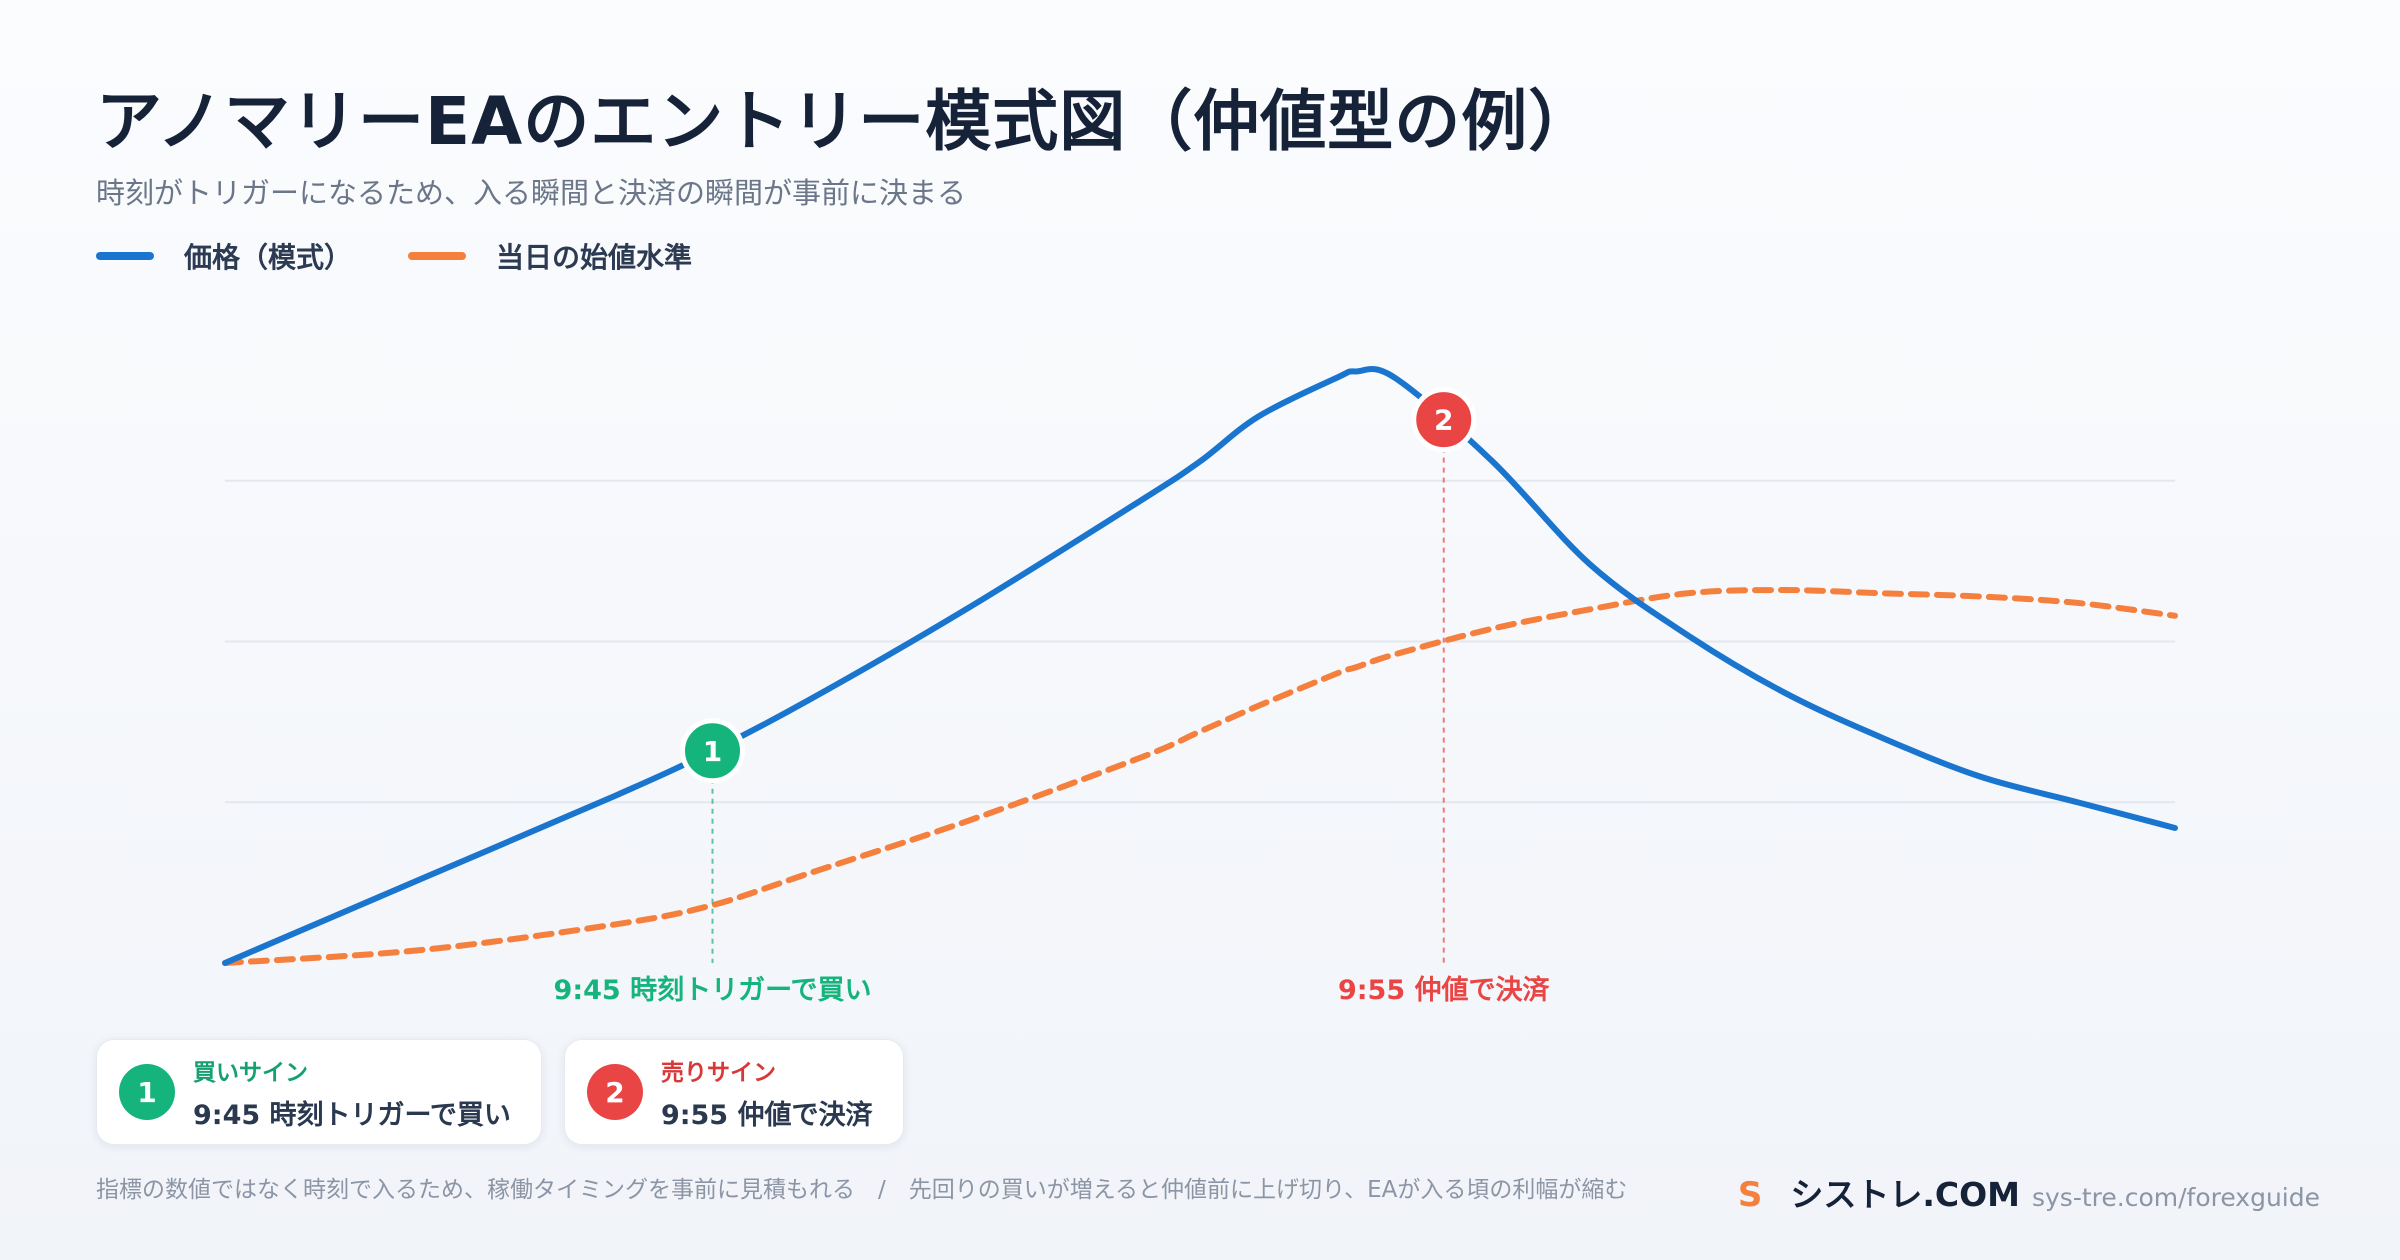 Image resolution: width=2400 pixels, height=1260 pixels. Describe the element at coordinates (147, 1092) in the screenshot. I see `buy-signal-badge: 1` at that location.